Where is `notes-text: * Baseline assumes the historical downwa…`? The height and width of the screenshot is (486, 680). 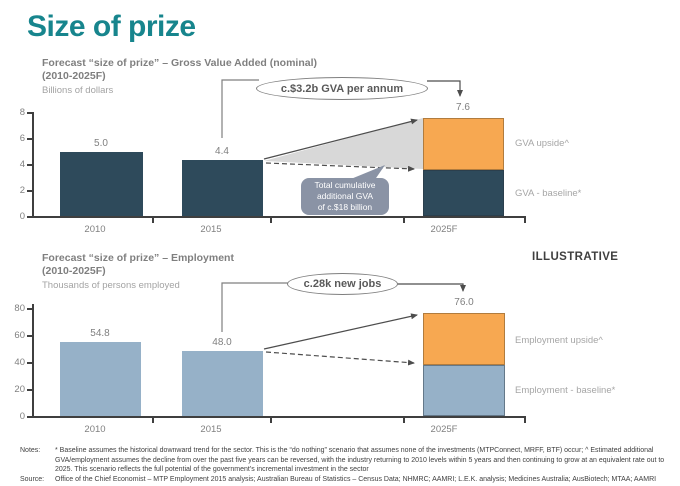 notes-text: * Baseline assumes the historical downwa… is located at coordinates (360, 460).